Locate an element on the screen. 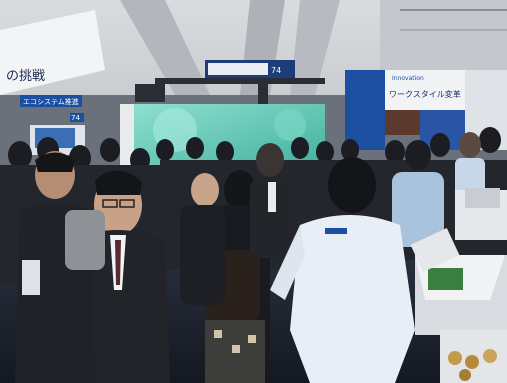  left-banner-text: の挑戦 is located at coordinates (25, 76).